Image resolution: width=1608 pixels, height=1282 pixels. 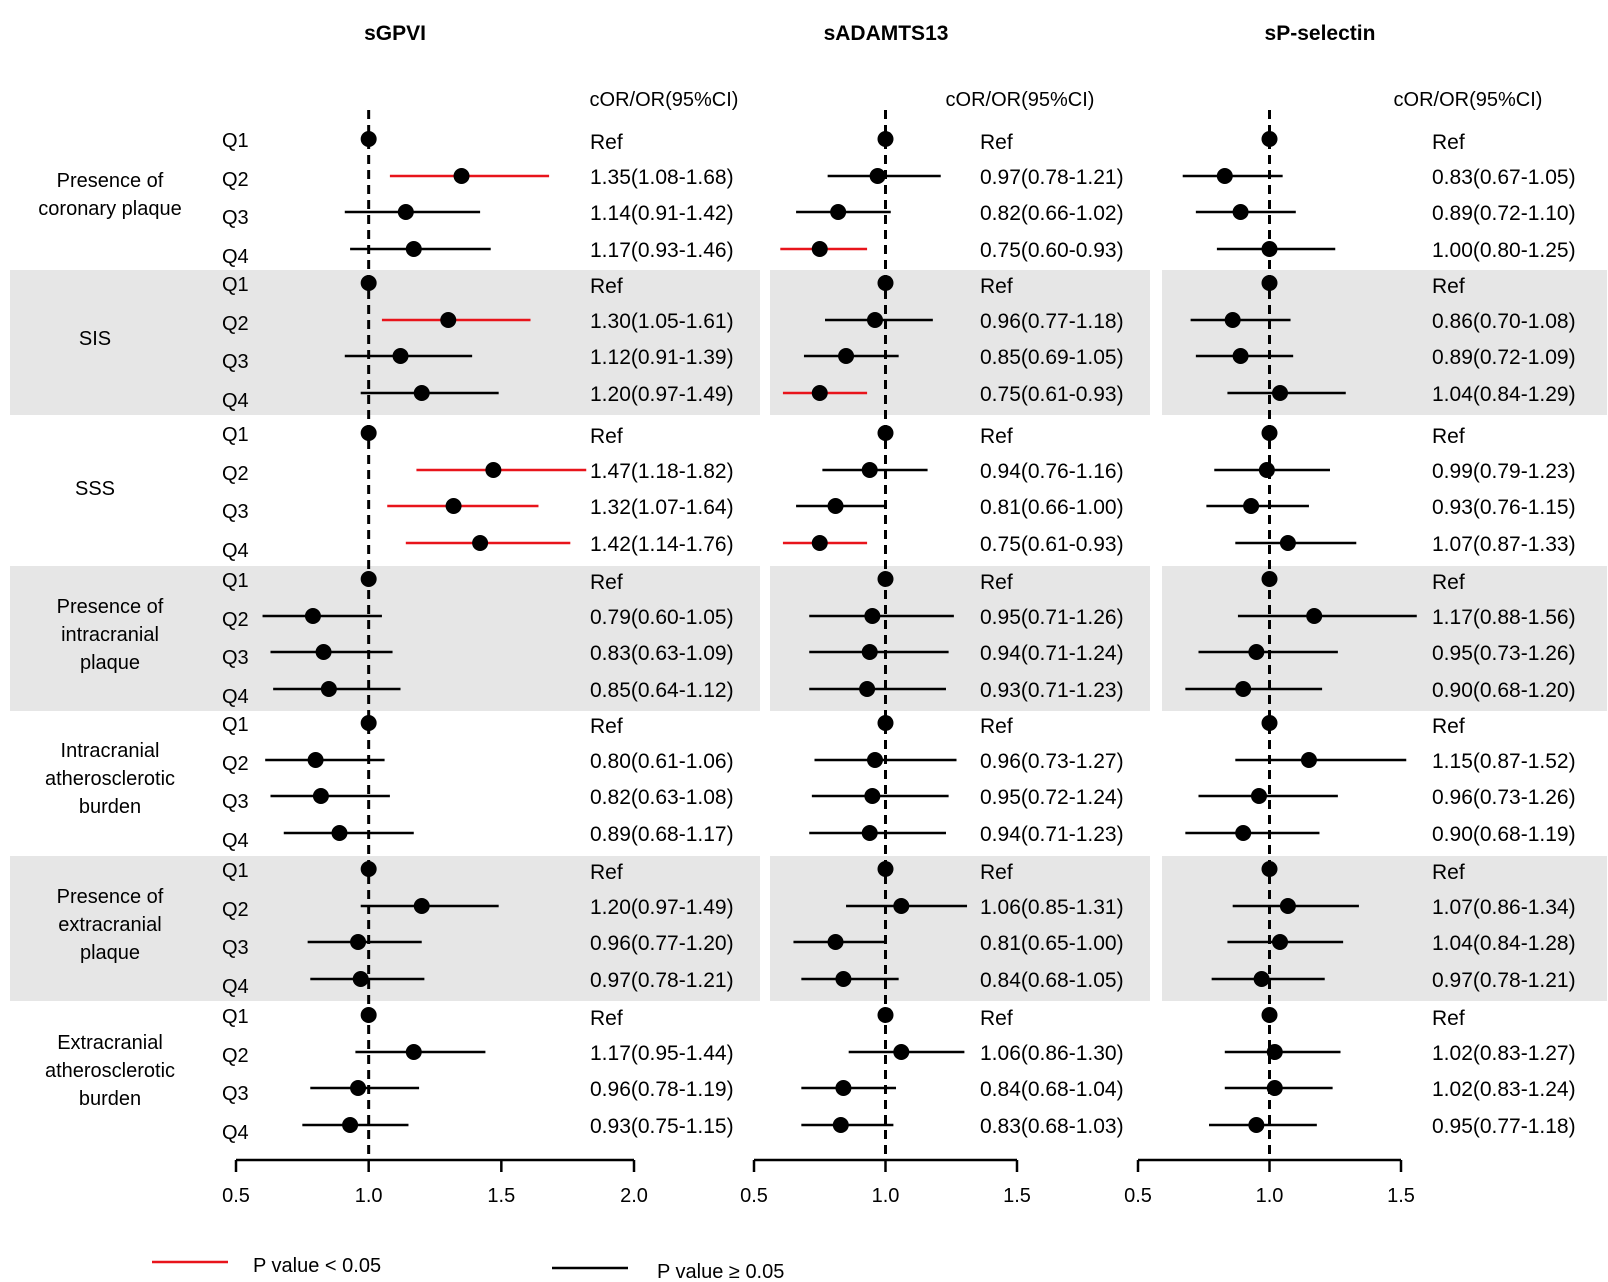 What do you see at coordinates (1504, 653) in the screenshot?
I see `ci-value: 0.95(0.73-1.26)` at bounding box center [1504, 653].